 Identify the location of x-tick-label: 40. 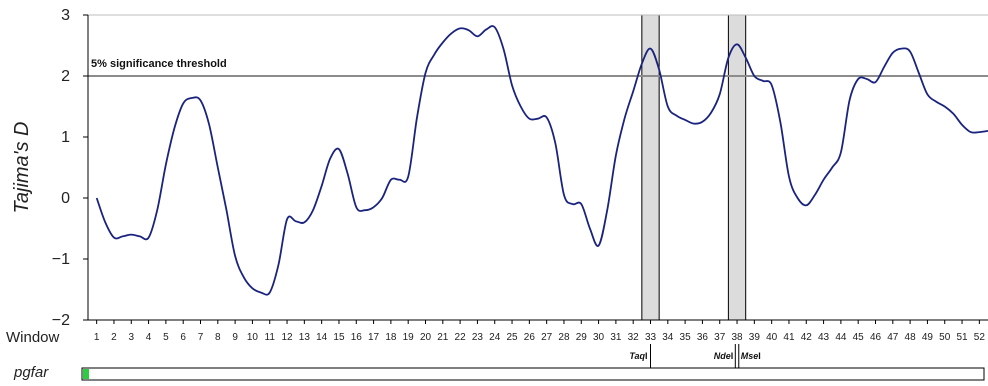
(772, 337).